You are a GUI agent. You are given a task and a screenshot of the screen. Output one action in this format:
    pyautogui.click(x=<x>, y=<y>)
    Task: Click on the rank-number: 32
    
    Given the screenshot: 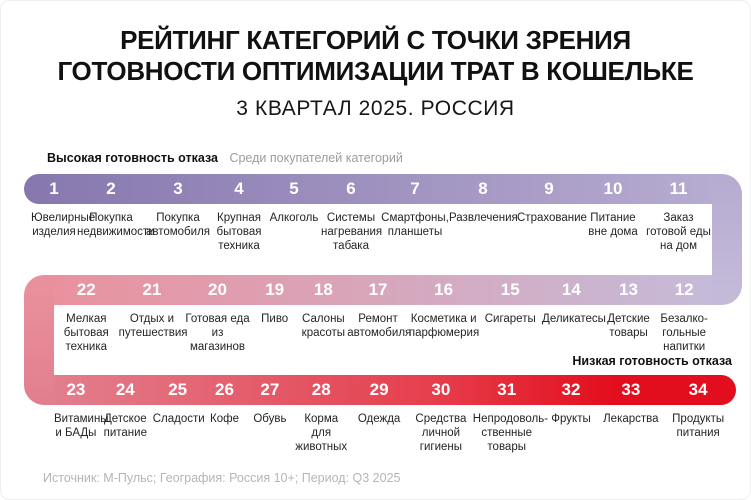 What is the action you would take?
    pyautogui.click(x=571, y=389)
    